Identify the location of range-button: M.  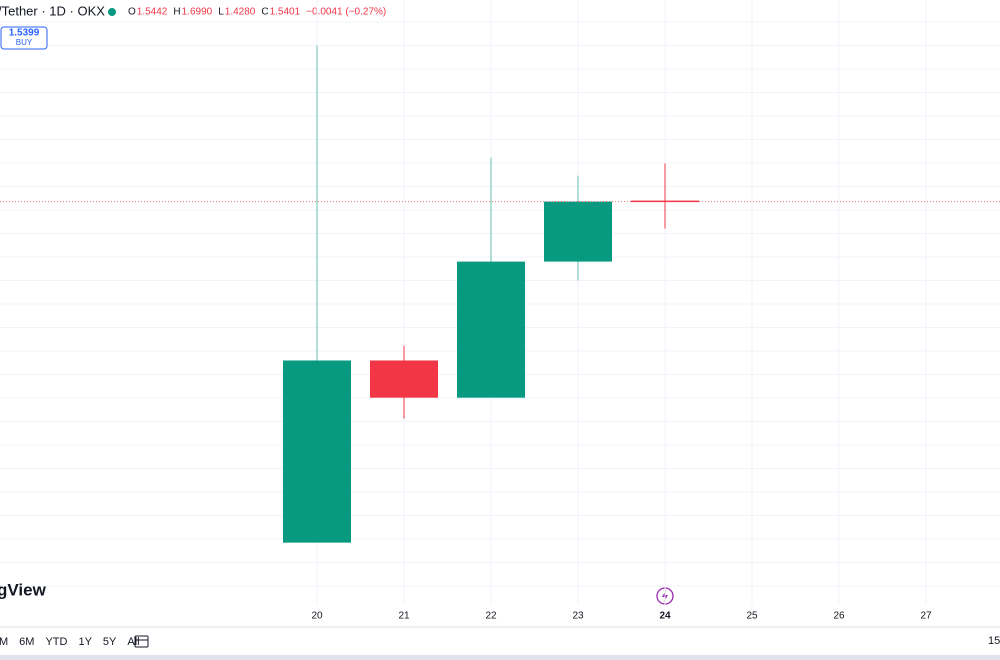
(4, 642).